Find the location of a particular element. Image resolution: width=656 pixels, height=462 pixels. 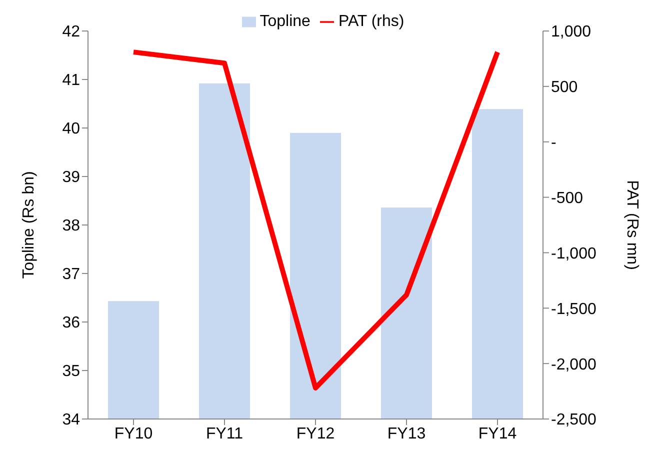

y2-tick-label: -1,500 is located at coordinates (573, 309).